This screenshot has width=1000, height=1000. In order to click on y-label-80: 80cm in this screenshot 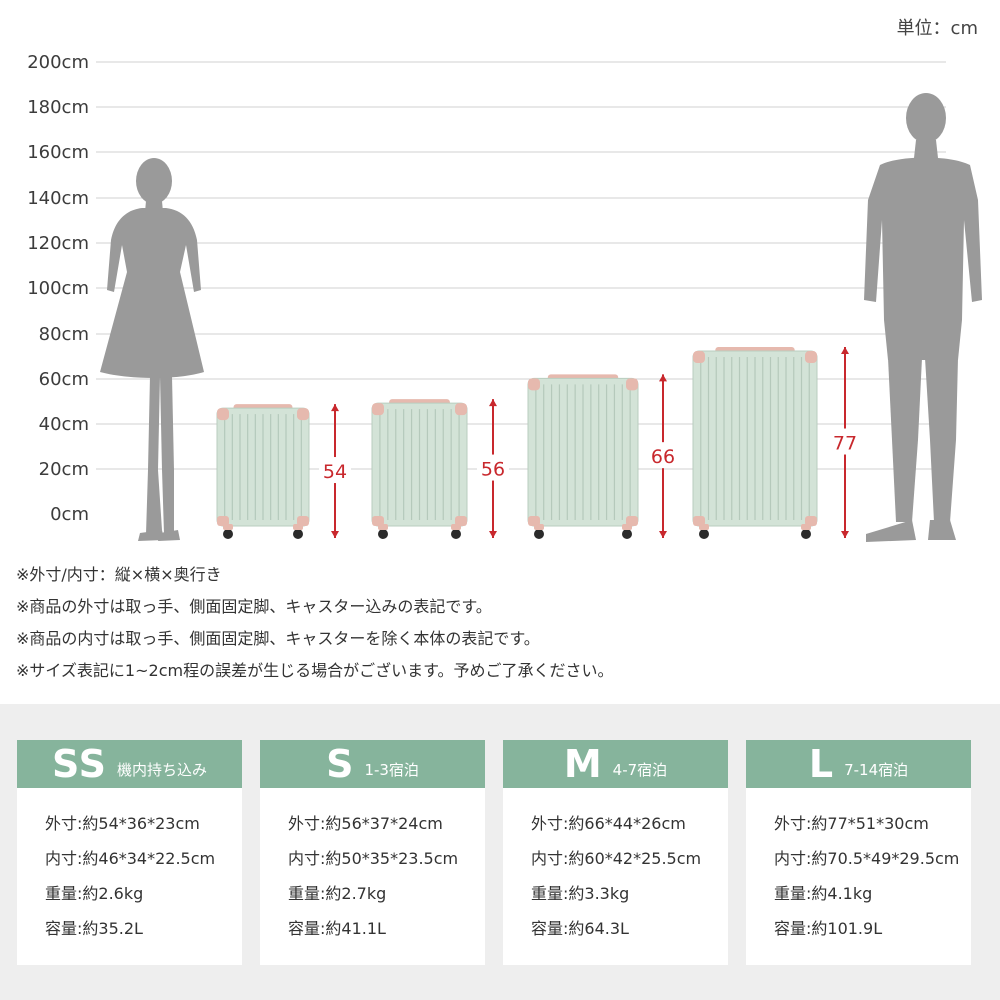, I will do `click(64, 334)`.